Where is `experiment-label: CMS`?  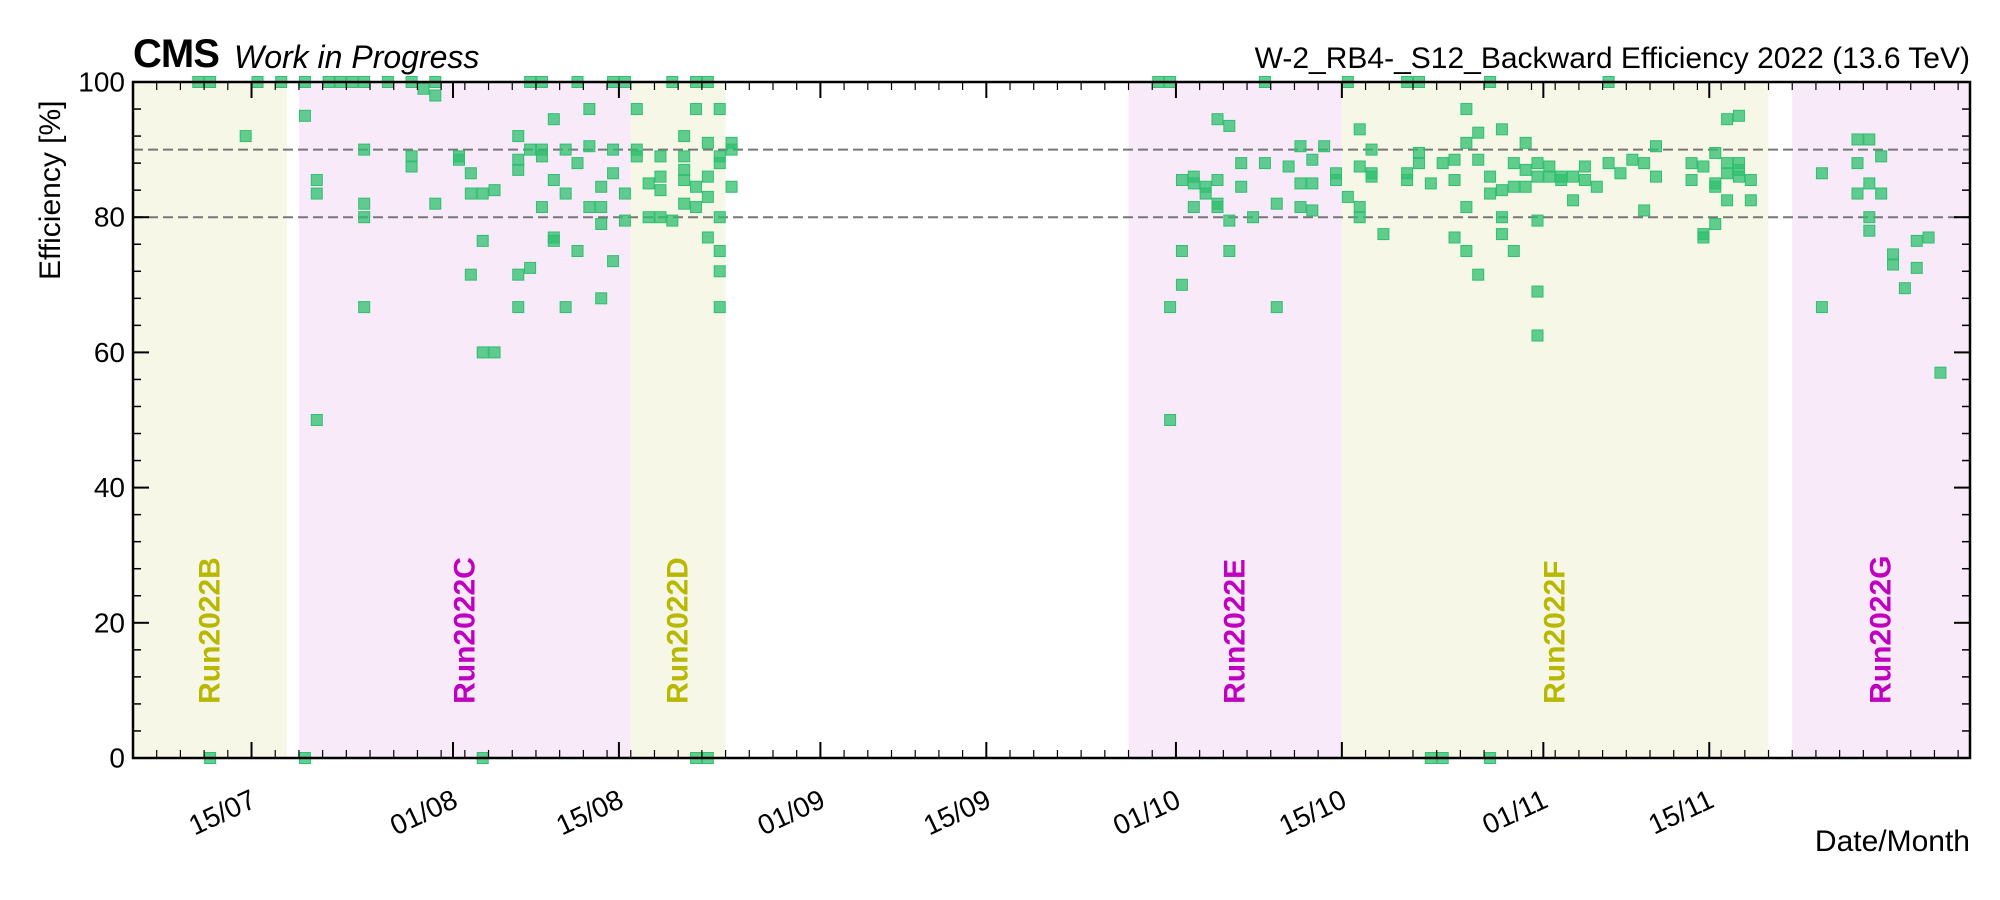
experiment-label: CMS is located at coordinates (176, 54).